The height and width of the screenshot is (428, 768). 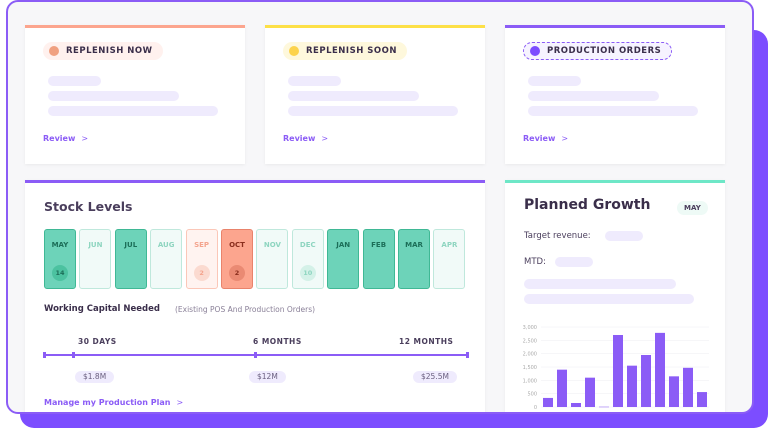 I want to click on capital-title: Working Capital Needed, so click(x=102, y=309).